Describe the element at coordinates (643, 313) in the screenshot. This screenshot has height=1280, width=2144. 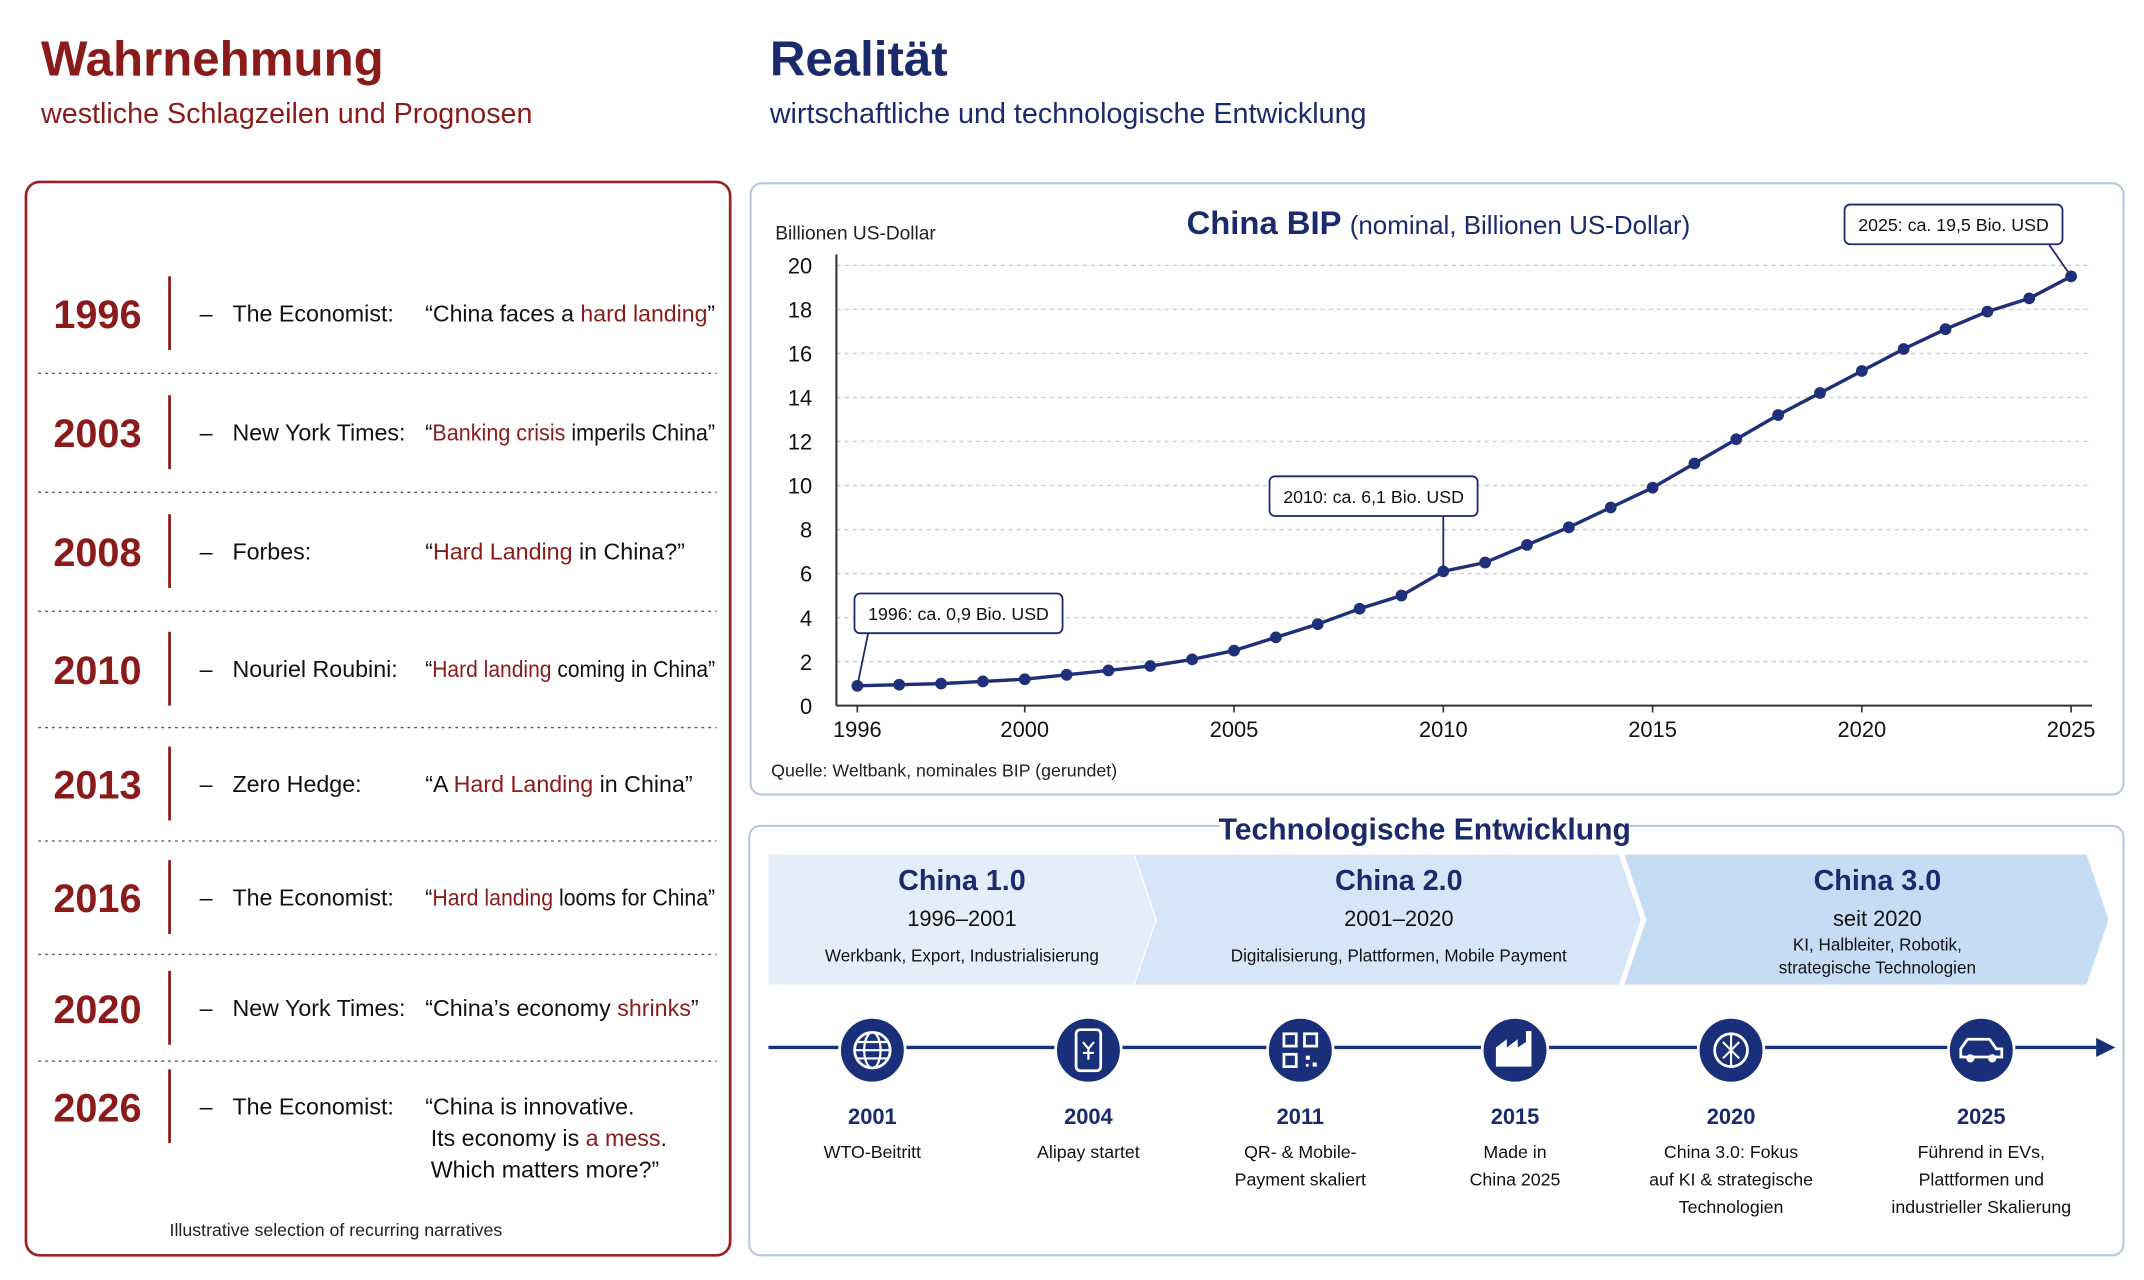
I see `quote-highlight: hard landing` at that location.